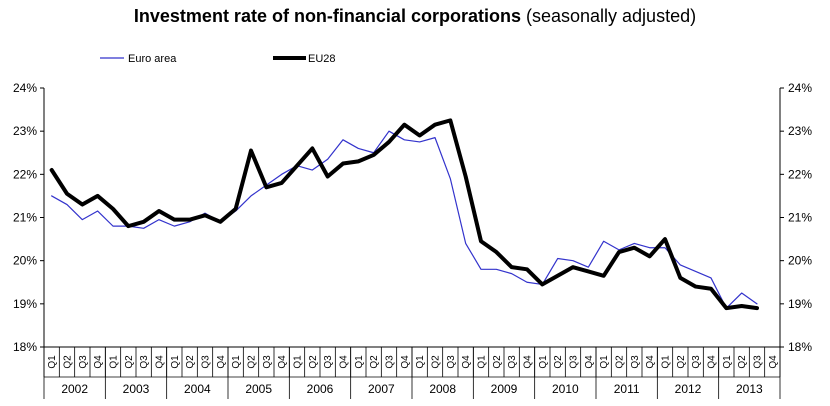  I want to click on x-year-label: 2011, so click(627, 389).